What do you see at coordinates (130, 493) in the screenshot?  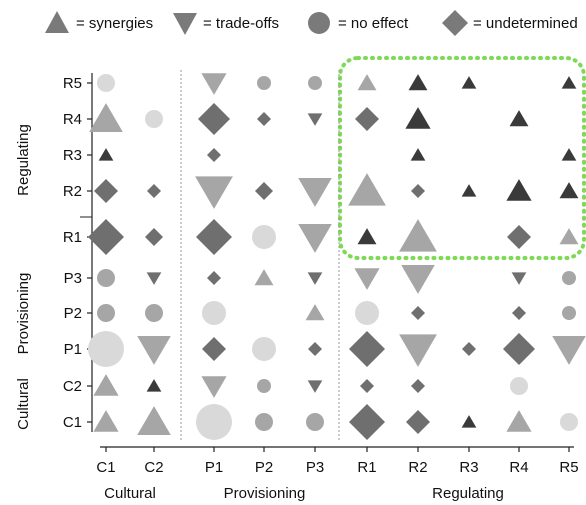 I see `x-group-label: Cultural` at bounding box center [130, 493].